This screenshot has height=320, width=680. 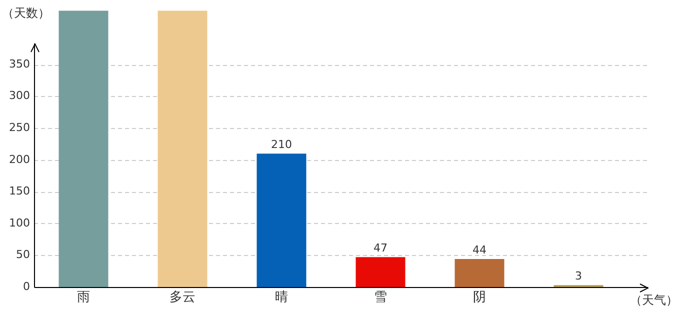 I want to click on x-tick-label: 多云, so click(x=183, y=298).